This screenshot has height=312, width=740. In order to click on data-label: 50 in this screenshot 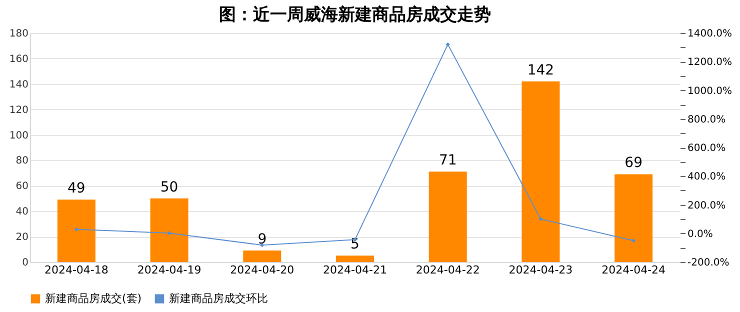, I will do `click(169, 187)`.